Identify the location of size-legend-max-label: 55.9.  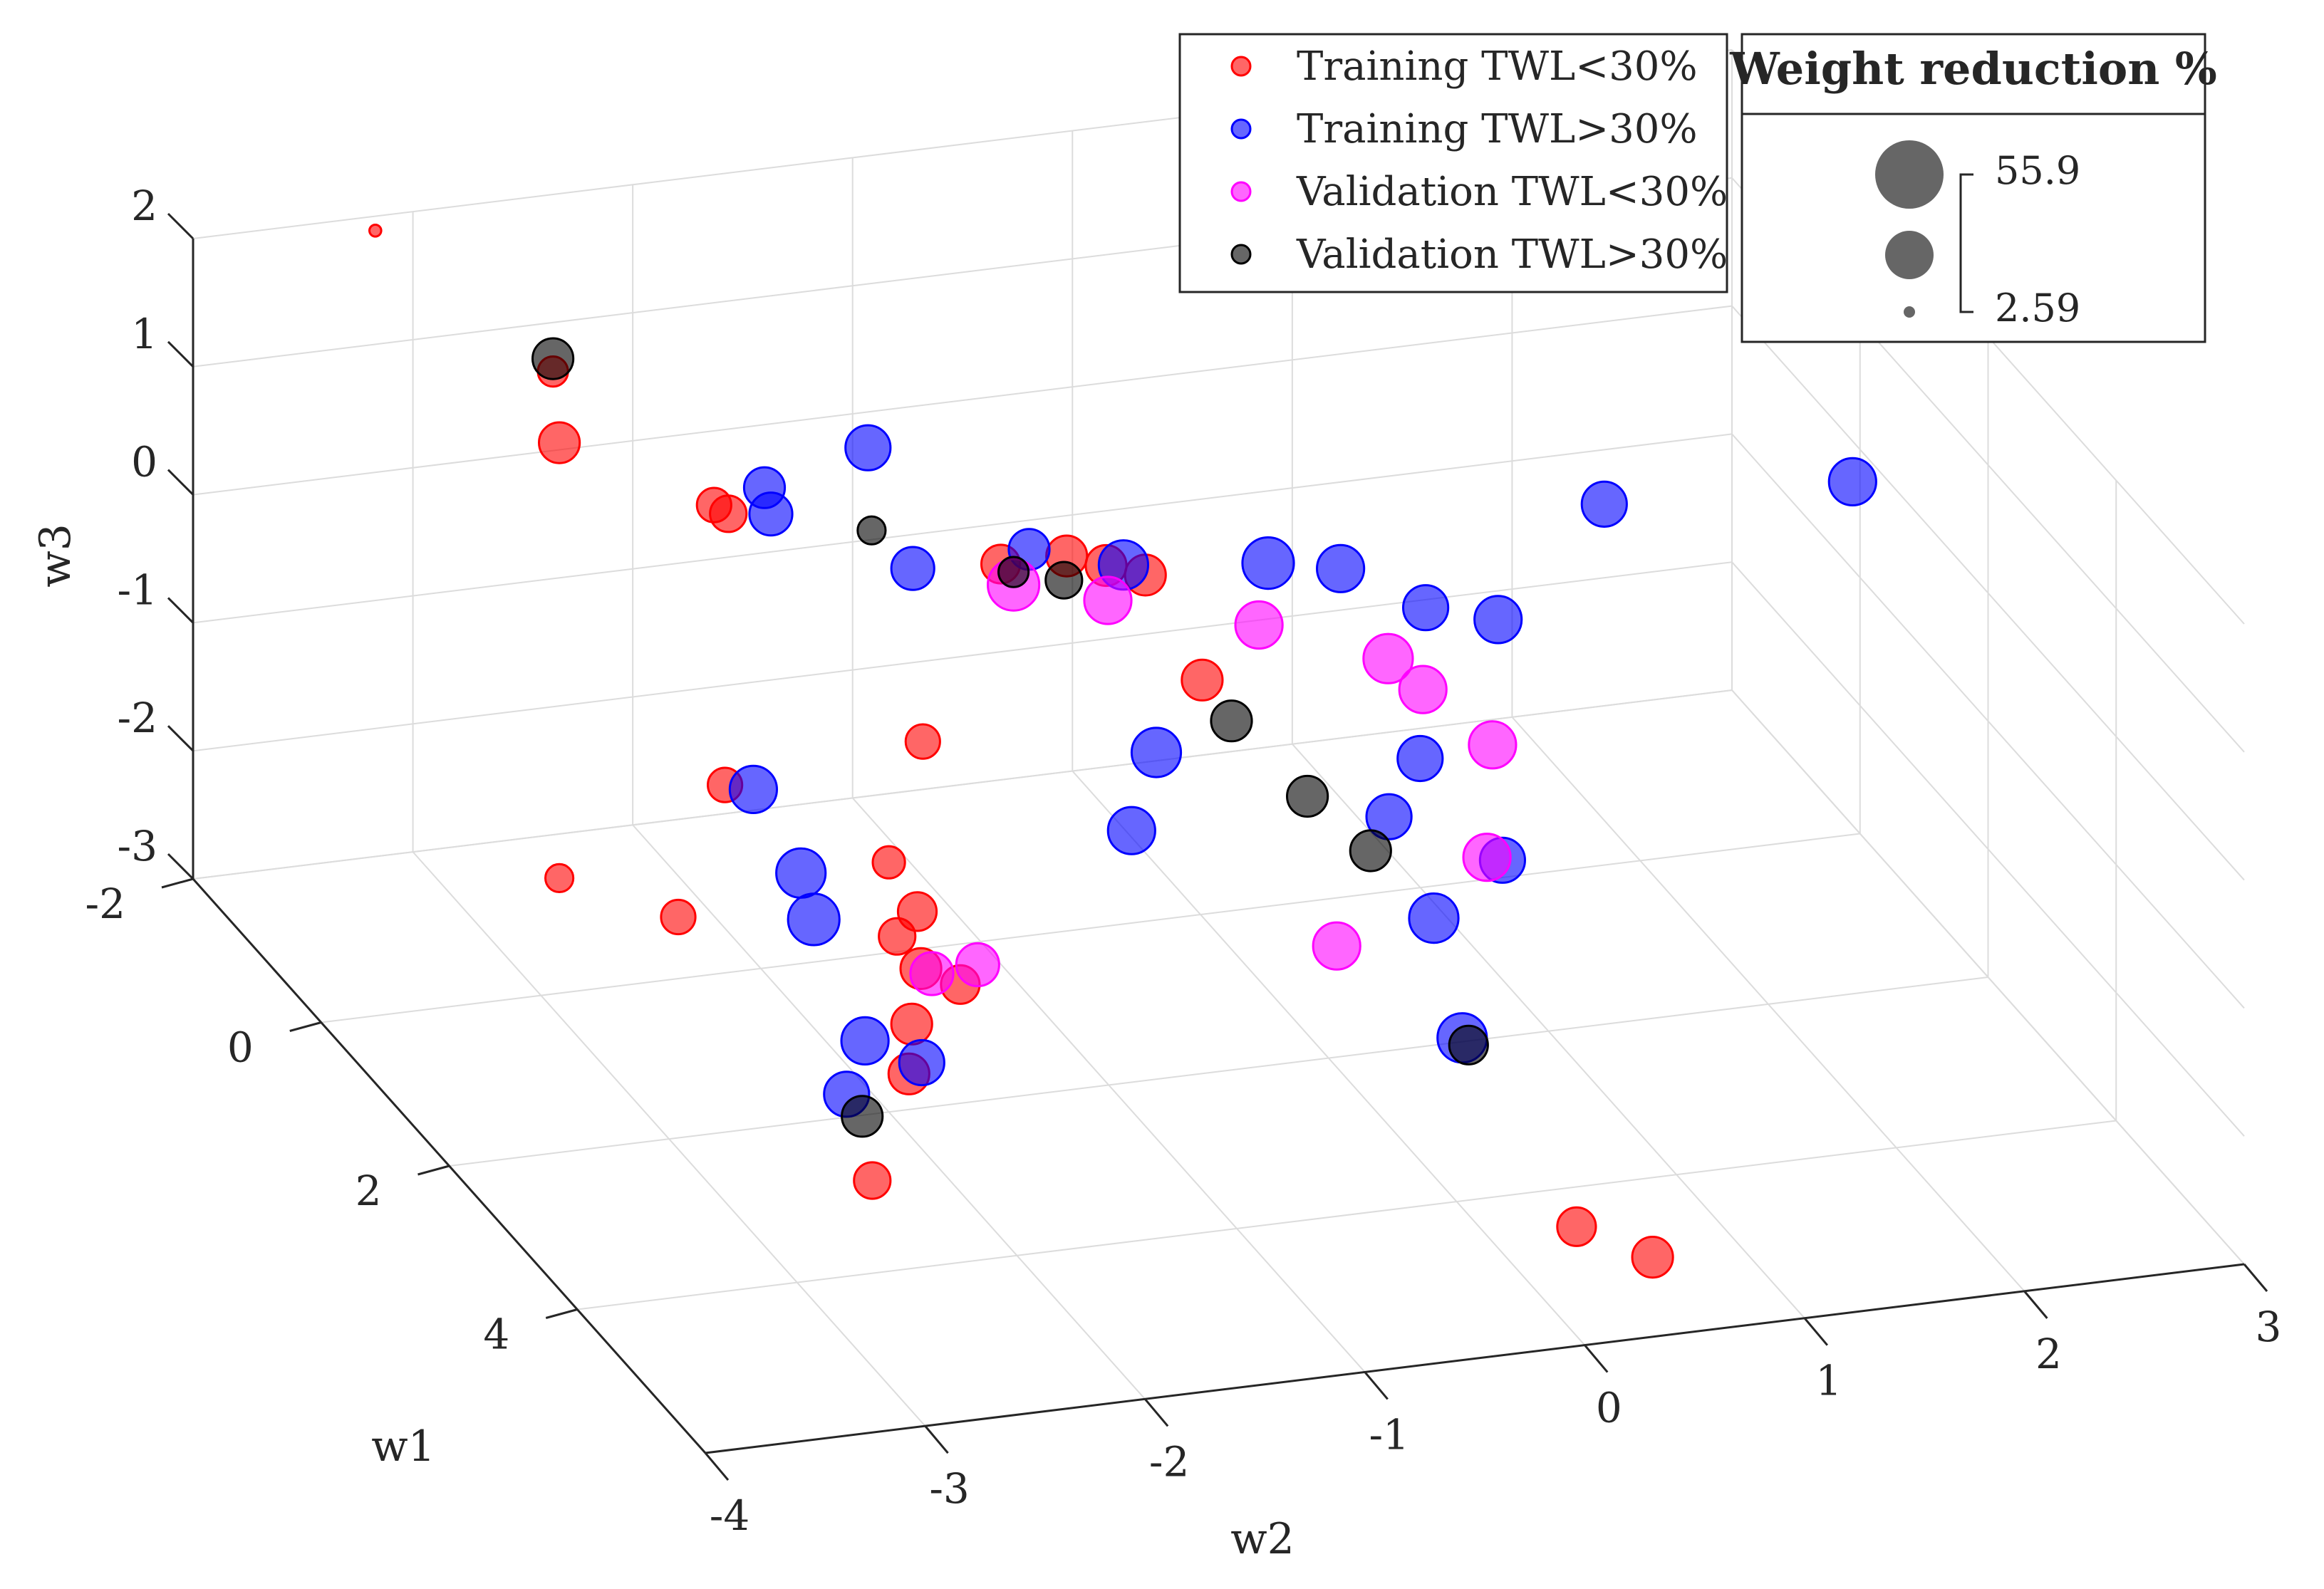
(2037, 170).